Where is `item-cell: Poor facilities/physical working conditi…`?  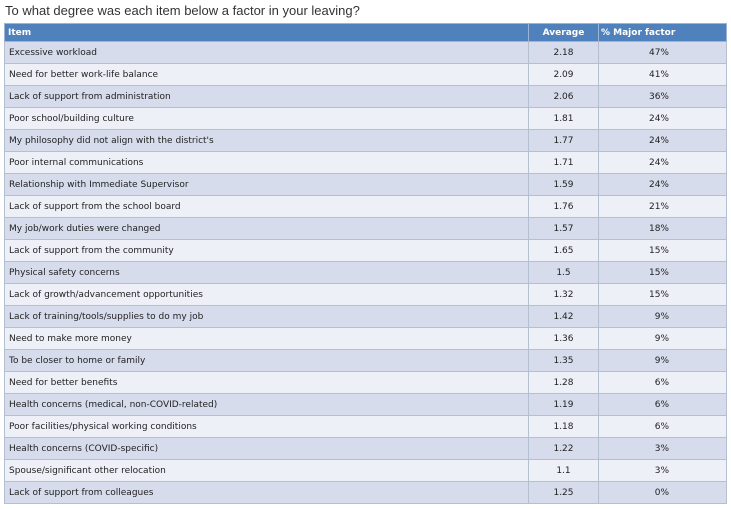
item-cell: Poor facilities/physical working conditi… is located at coordinates (266, 426).